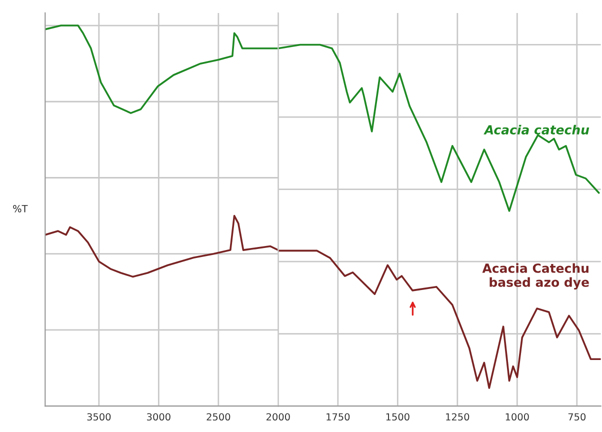  What do you see at coordinates (338, 417) in the screenshot?
I see `x-tick-label: 1750` at bounding box center [338, 417].